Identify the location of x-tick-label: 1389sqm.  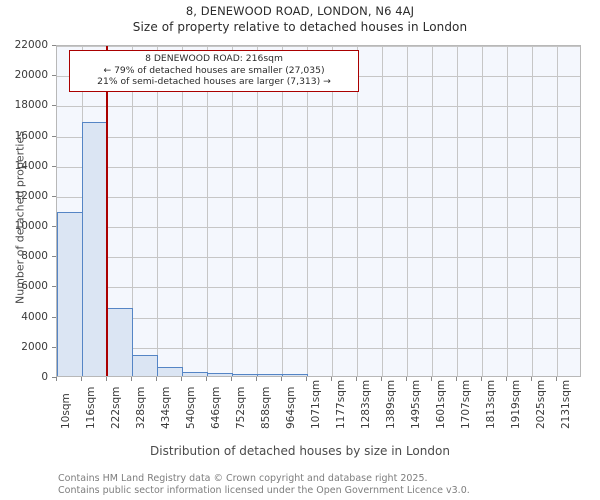
(391, 404).